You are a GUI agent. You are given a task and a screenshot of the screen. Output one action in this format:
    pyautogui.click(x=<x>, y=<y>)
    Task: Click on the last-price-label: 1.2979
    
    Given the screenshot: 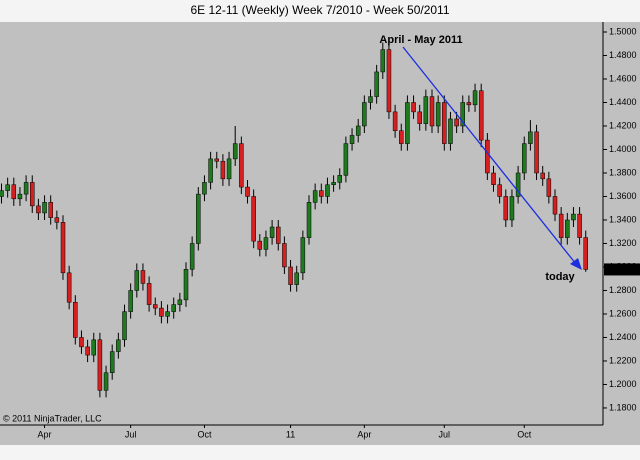 What is the action you would take?
    pyautogui.click(x=621, y=269)
    